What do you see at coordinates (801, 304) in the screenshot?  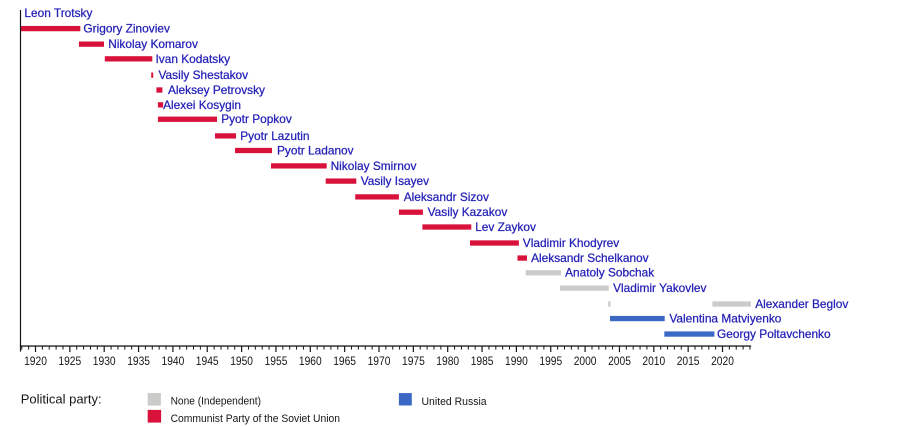 I see `svg-text: Alexander Beglov` at bounding box center [801, 304].